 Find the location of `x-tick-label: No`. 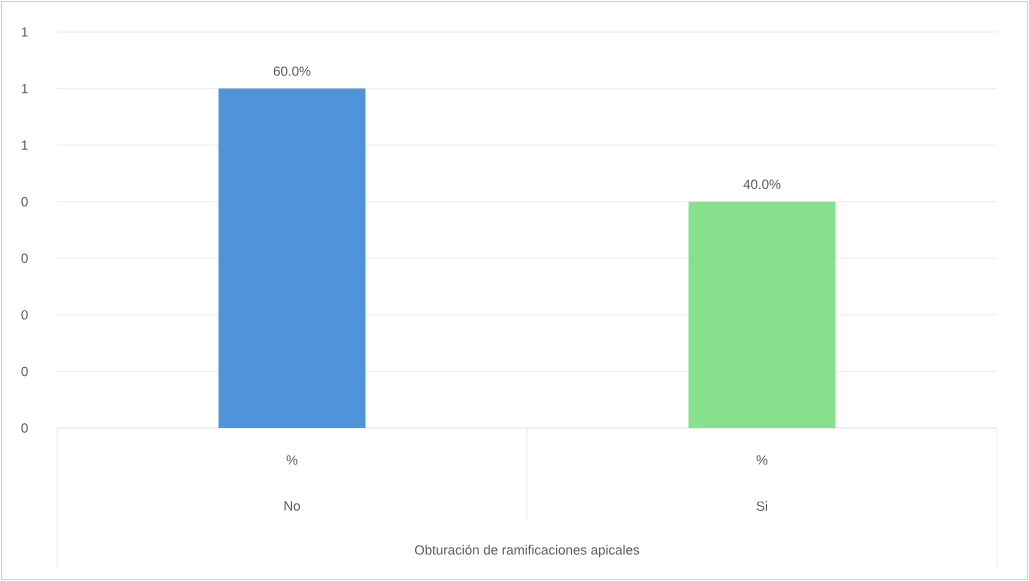

x-tick-label: No is located at coordinates (292, 506).